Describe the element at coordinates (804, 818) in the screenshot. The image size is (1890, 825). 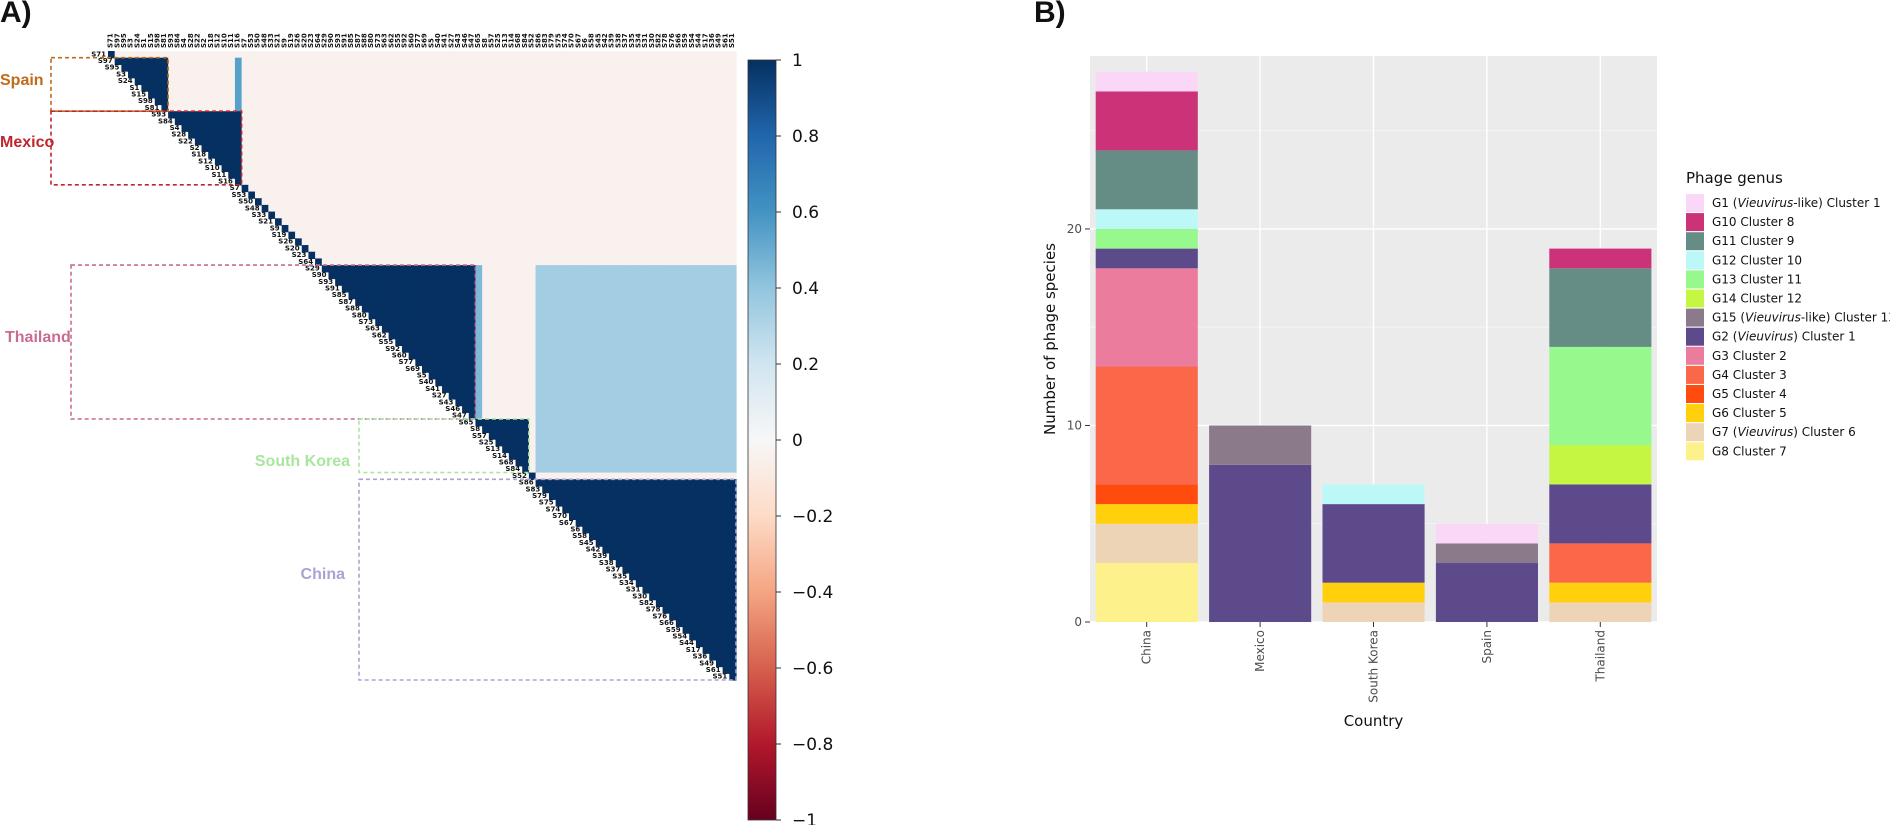
I see `colorbar-tick-label: −1` at that location.